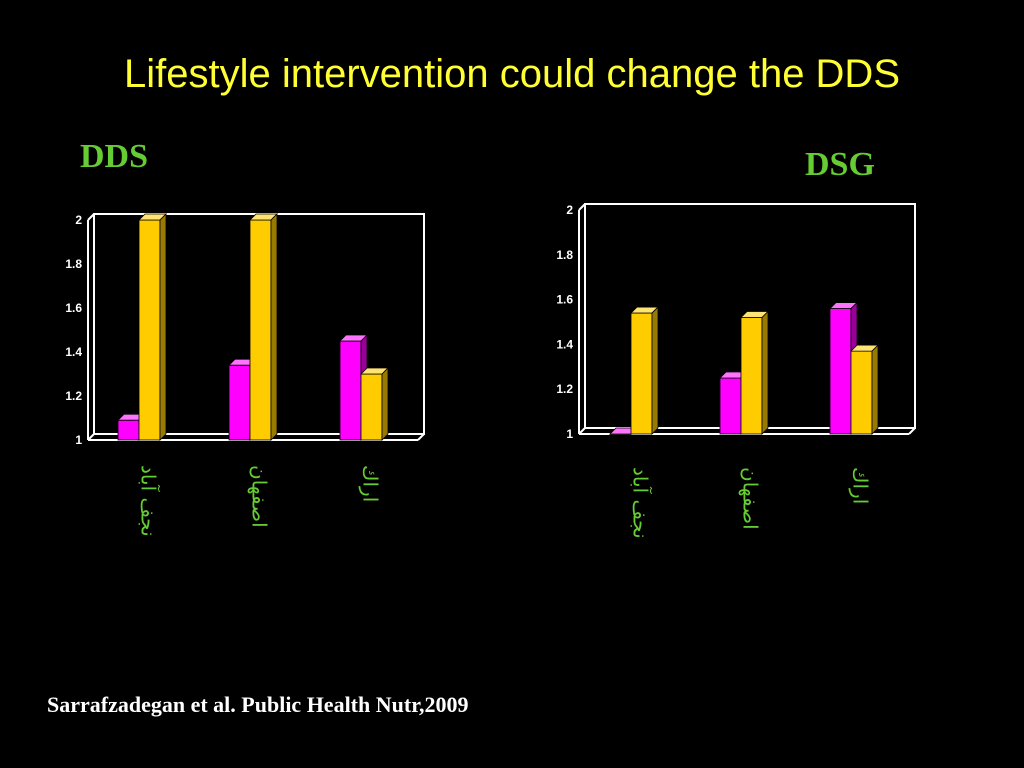  Describe the element at coordinates (73, 396) in the screenshot. I see `chart-0-y-tick-label: 1.2` at that location.